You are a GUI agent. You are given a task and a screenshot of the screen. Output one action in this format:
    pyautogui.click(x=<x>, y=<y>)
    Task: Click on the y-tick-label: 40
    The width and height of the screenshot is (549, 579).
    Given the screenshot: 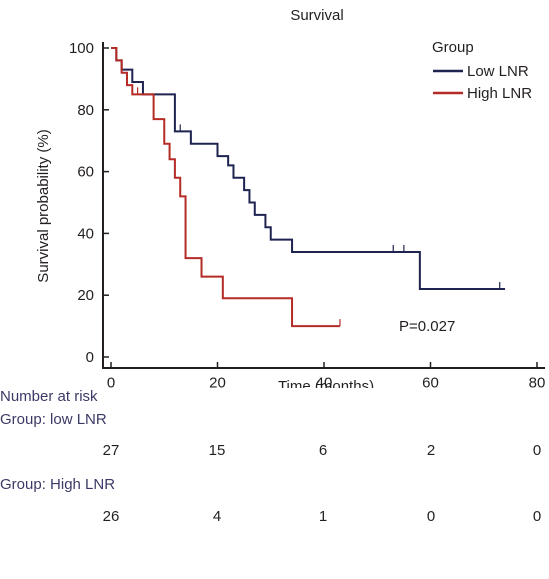 What is the action you would take?
    pyautogui.click(x=85, y=233)
    